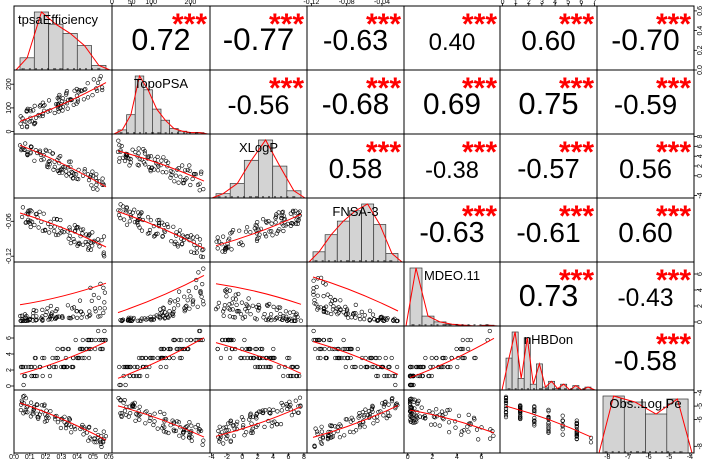 Image resolution: width=708 pixels, height=460 pixels. What do you see at coordinates (9, 221) in the screenshot?
I see `left-axis-label: -0.06` at bounding box center [9, 221].